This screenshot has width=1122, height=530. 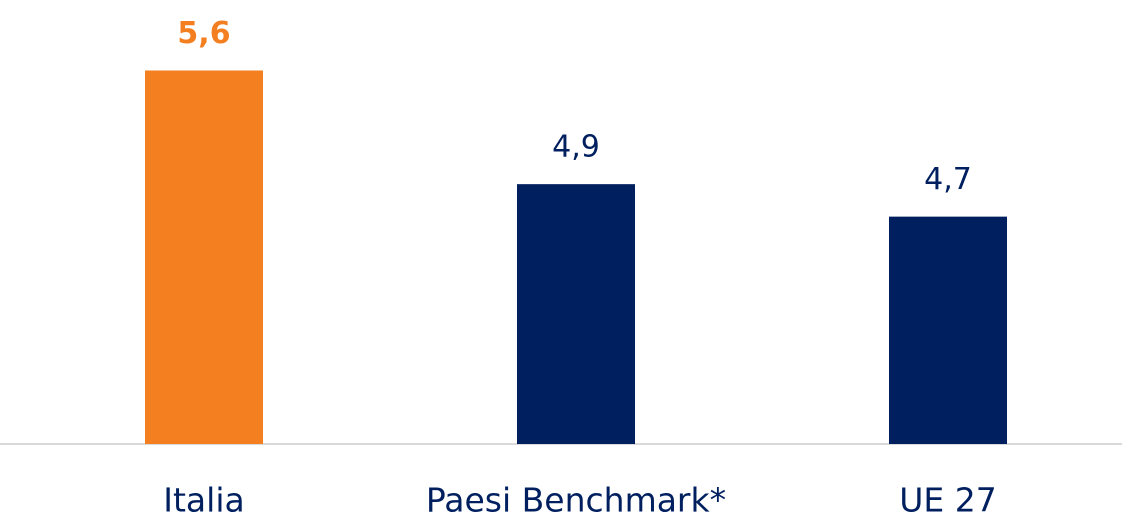 I want to click on value-label: 4,7, so click(x=948, y=179).